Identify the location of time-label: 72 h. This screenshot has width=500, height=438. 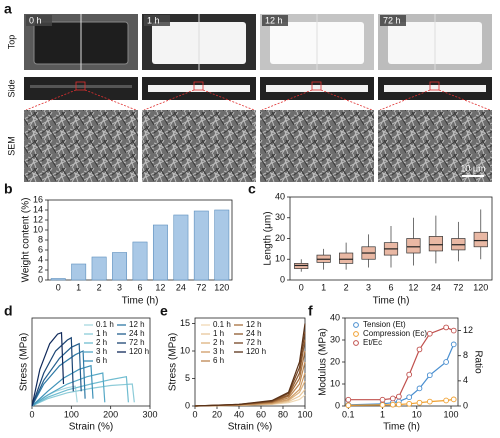
(392, 20).